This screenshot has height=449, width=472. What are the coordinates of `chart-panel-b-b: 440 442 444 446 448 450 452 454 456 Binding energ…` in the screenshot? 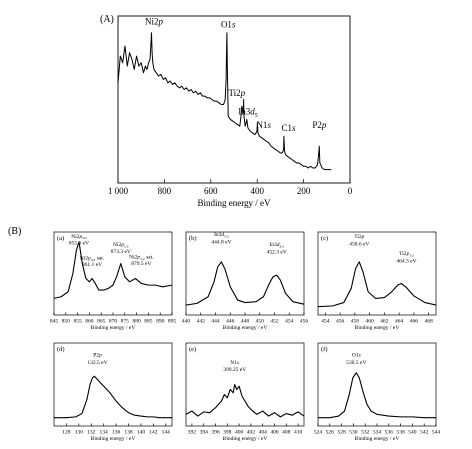 It's located at (245, 281).